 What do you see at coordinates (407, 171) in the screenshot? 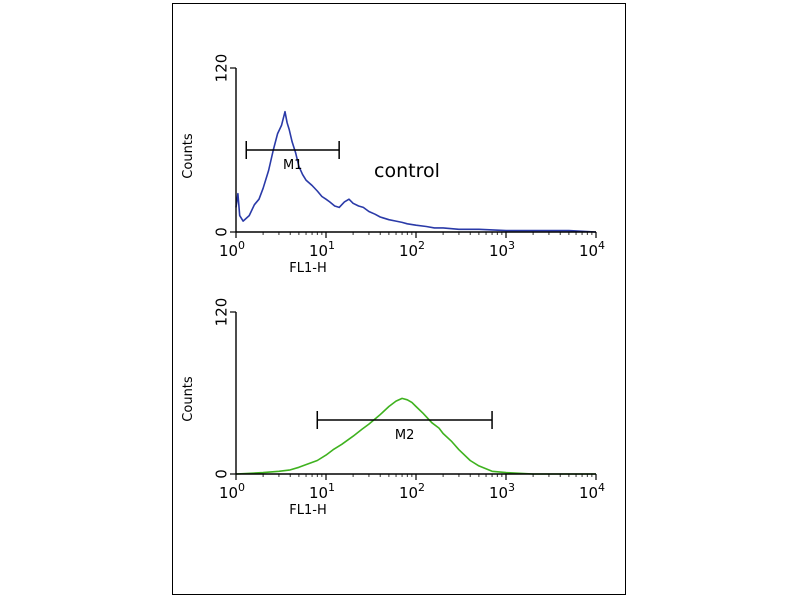
I see `panel-annotation: control` at bounding box center [407, 171].